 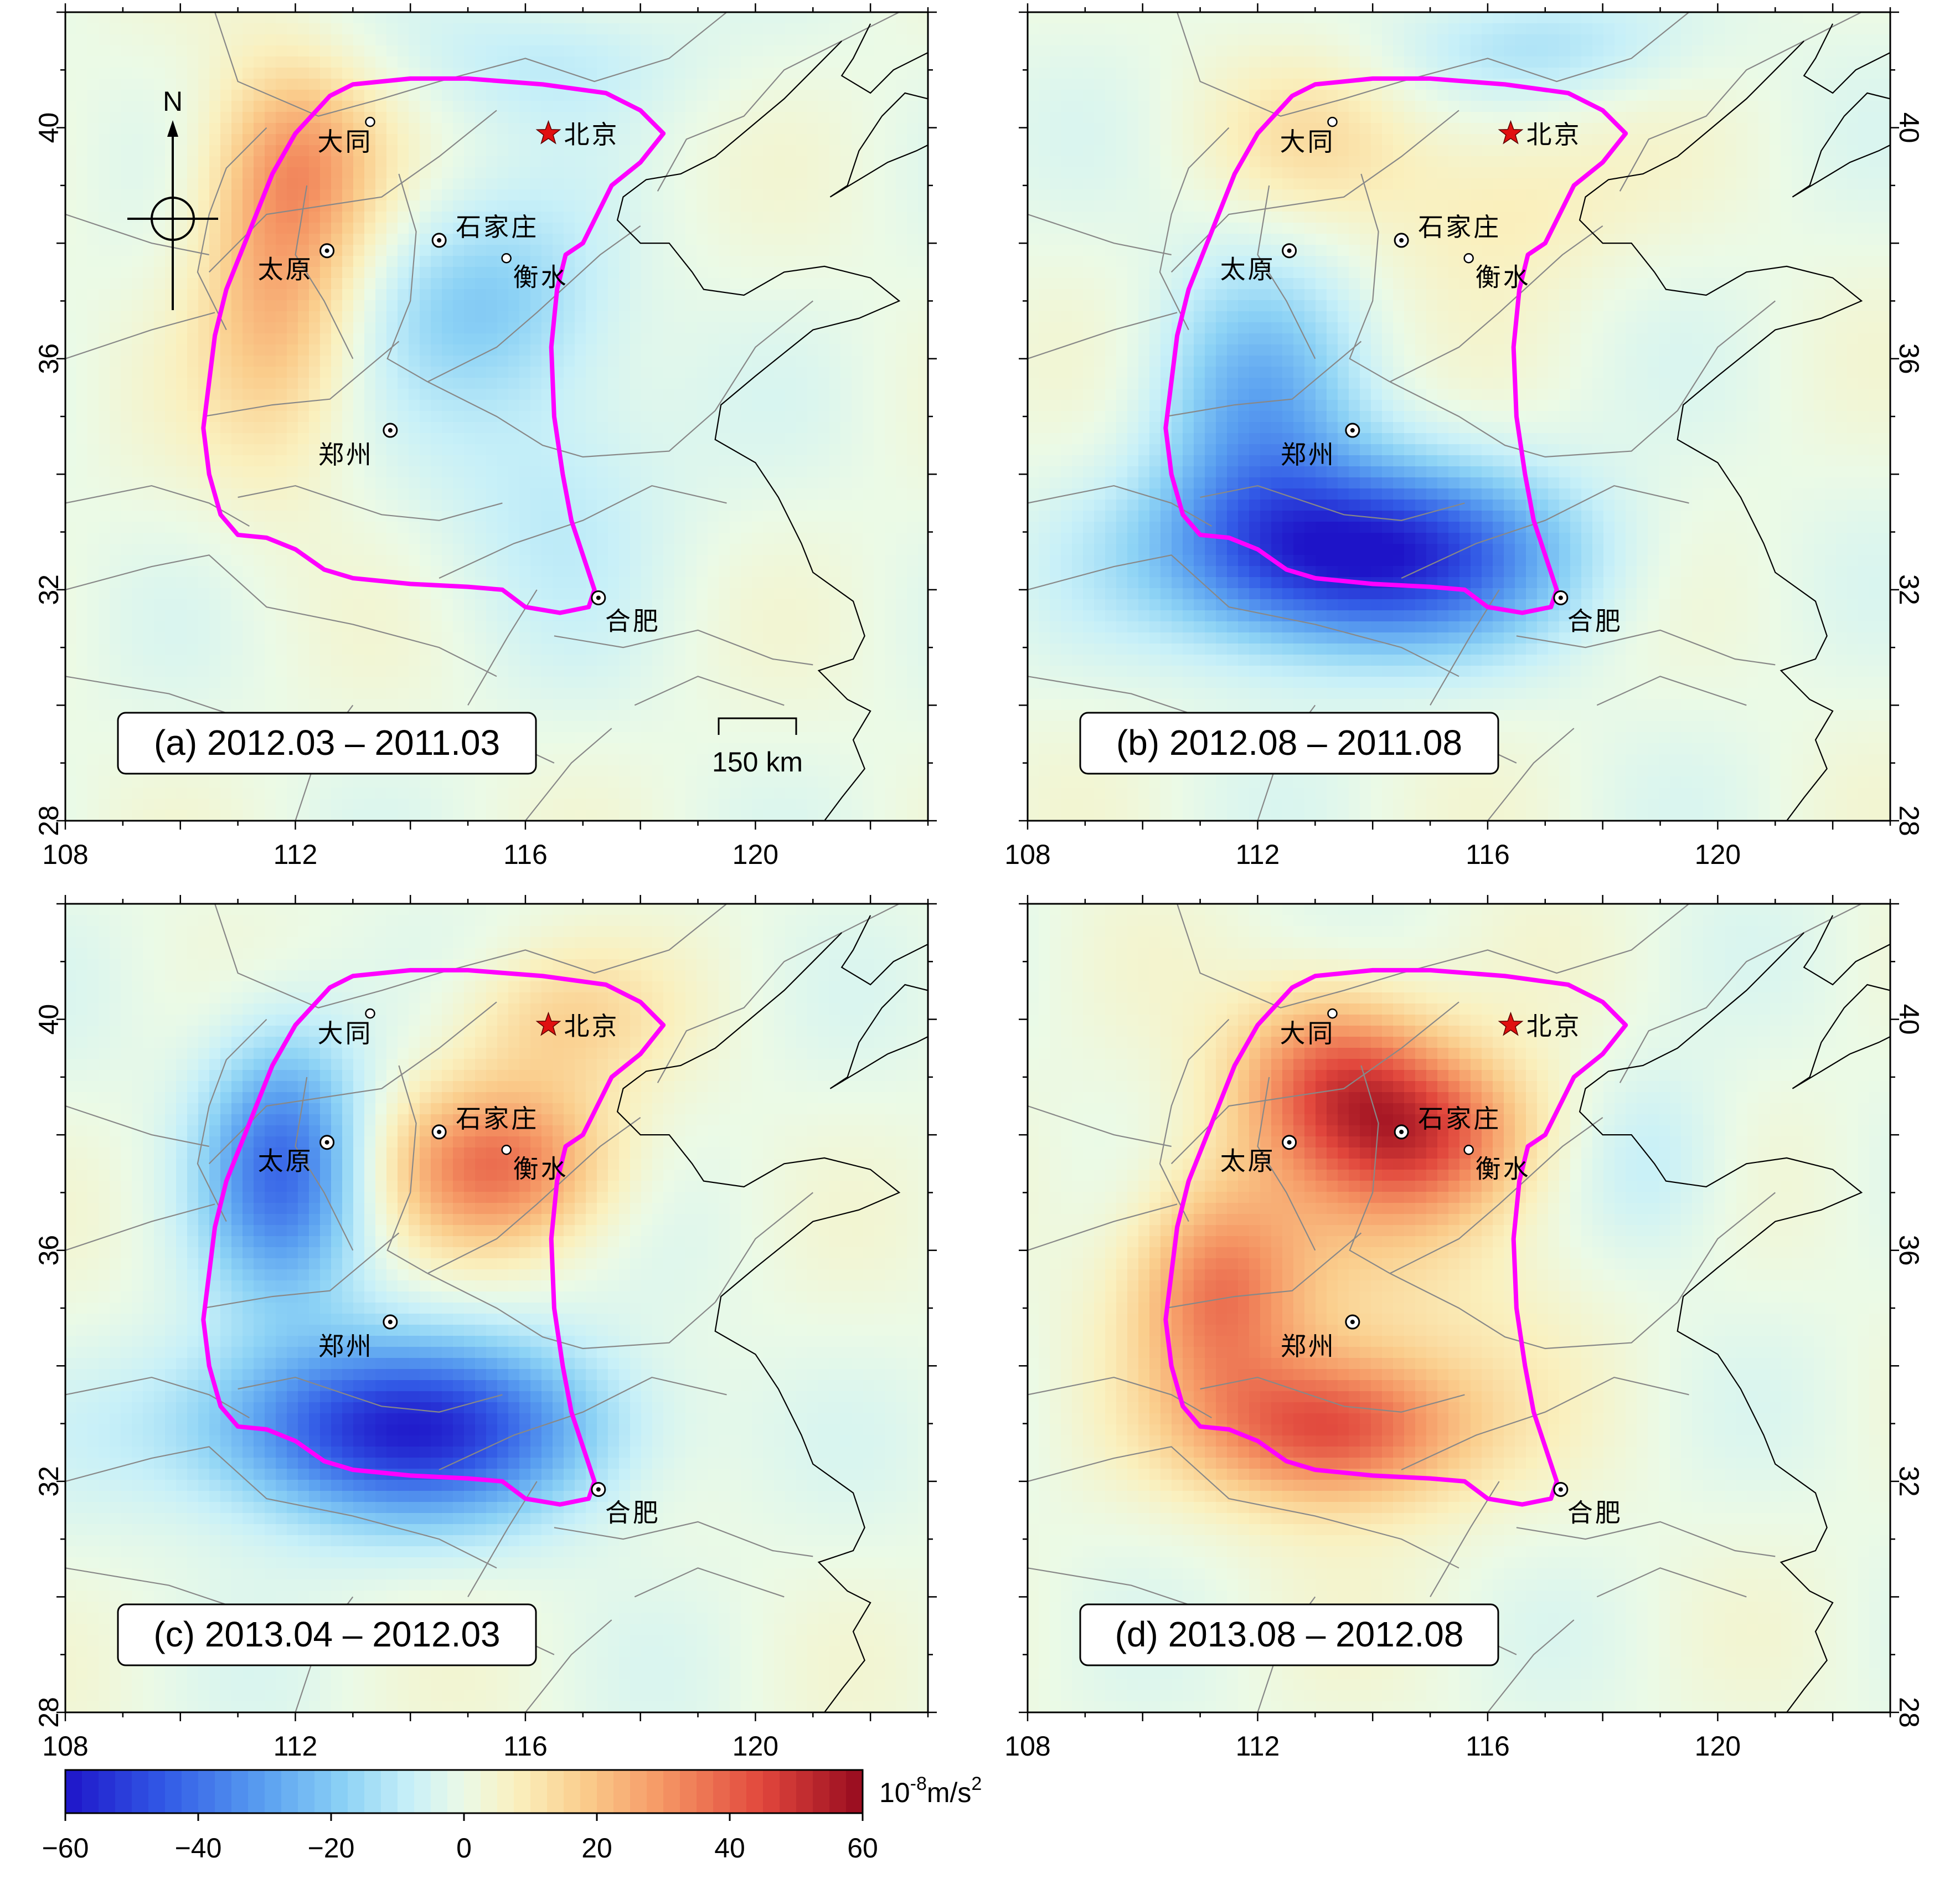 I want to click on capital-star-icon, so click(x=1511, y=1023).